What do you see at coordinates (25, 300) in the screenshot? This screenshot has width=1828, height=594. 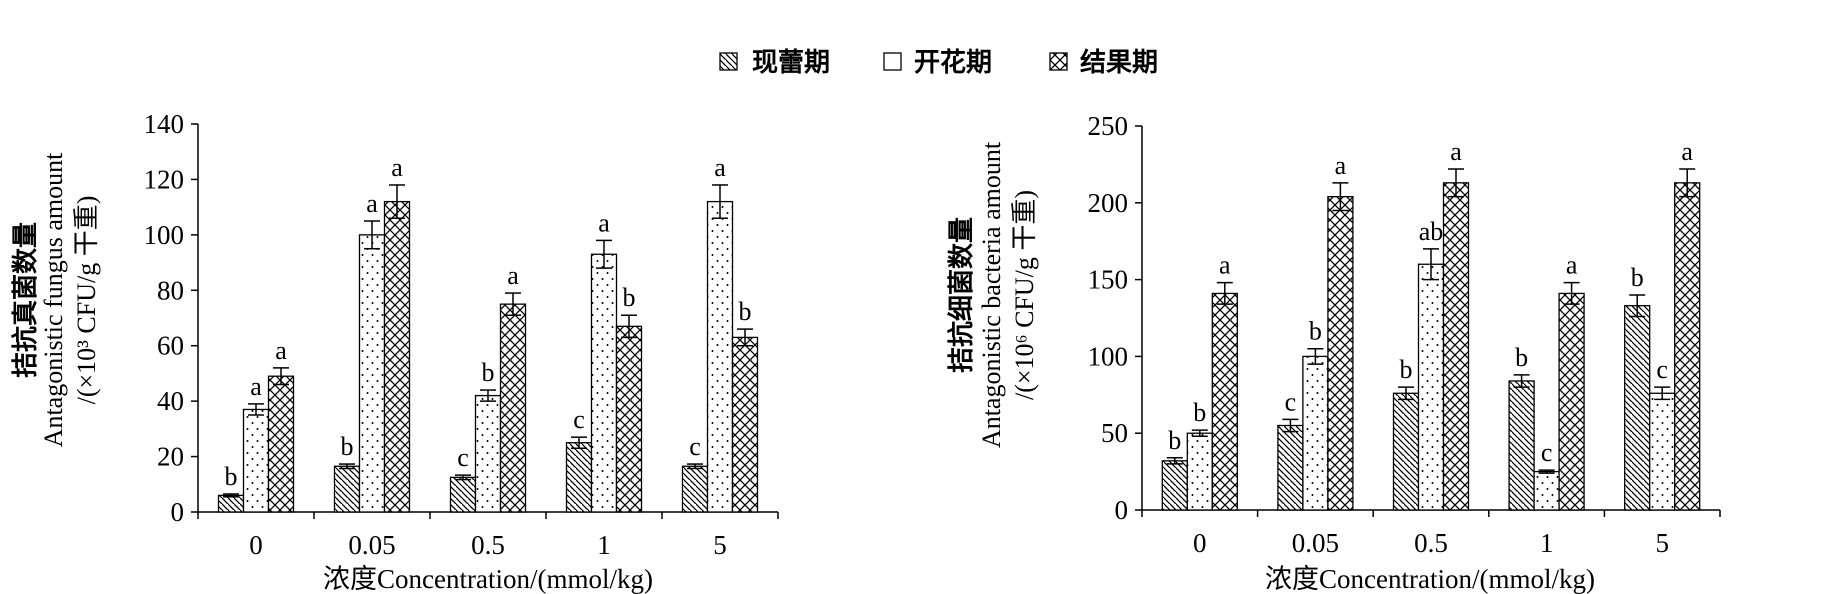 I see `y-axis-title-cn: 拮抗真菌数量` at bounding box center [25, 300].